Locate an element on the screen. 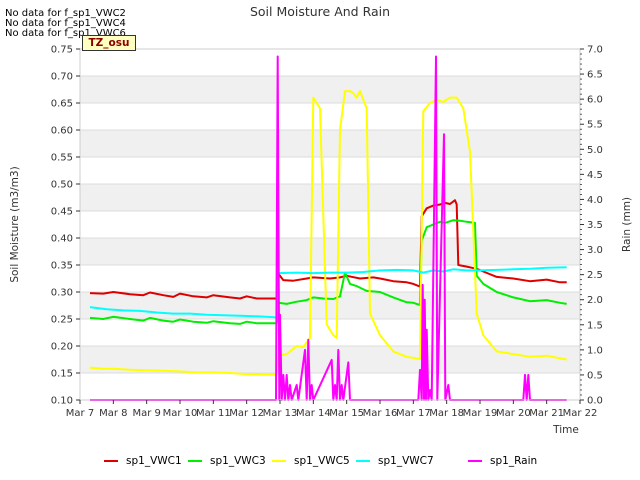 The width and height of the screenshot is (640, 480). site-badge: TZ_osu is located at coordinates (109, 43).